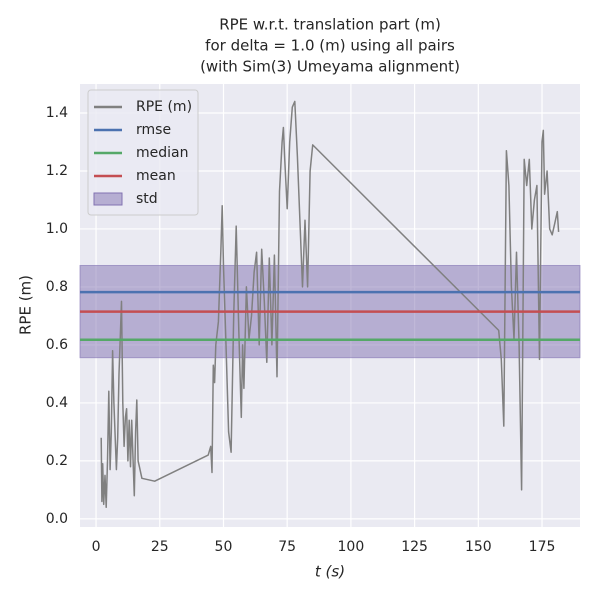 Image resolution: width=600 pixels, height=604 pixels. Describe the element at coordinates (156, 176) in the screenshot. I see `legend-label: mean` at that location.